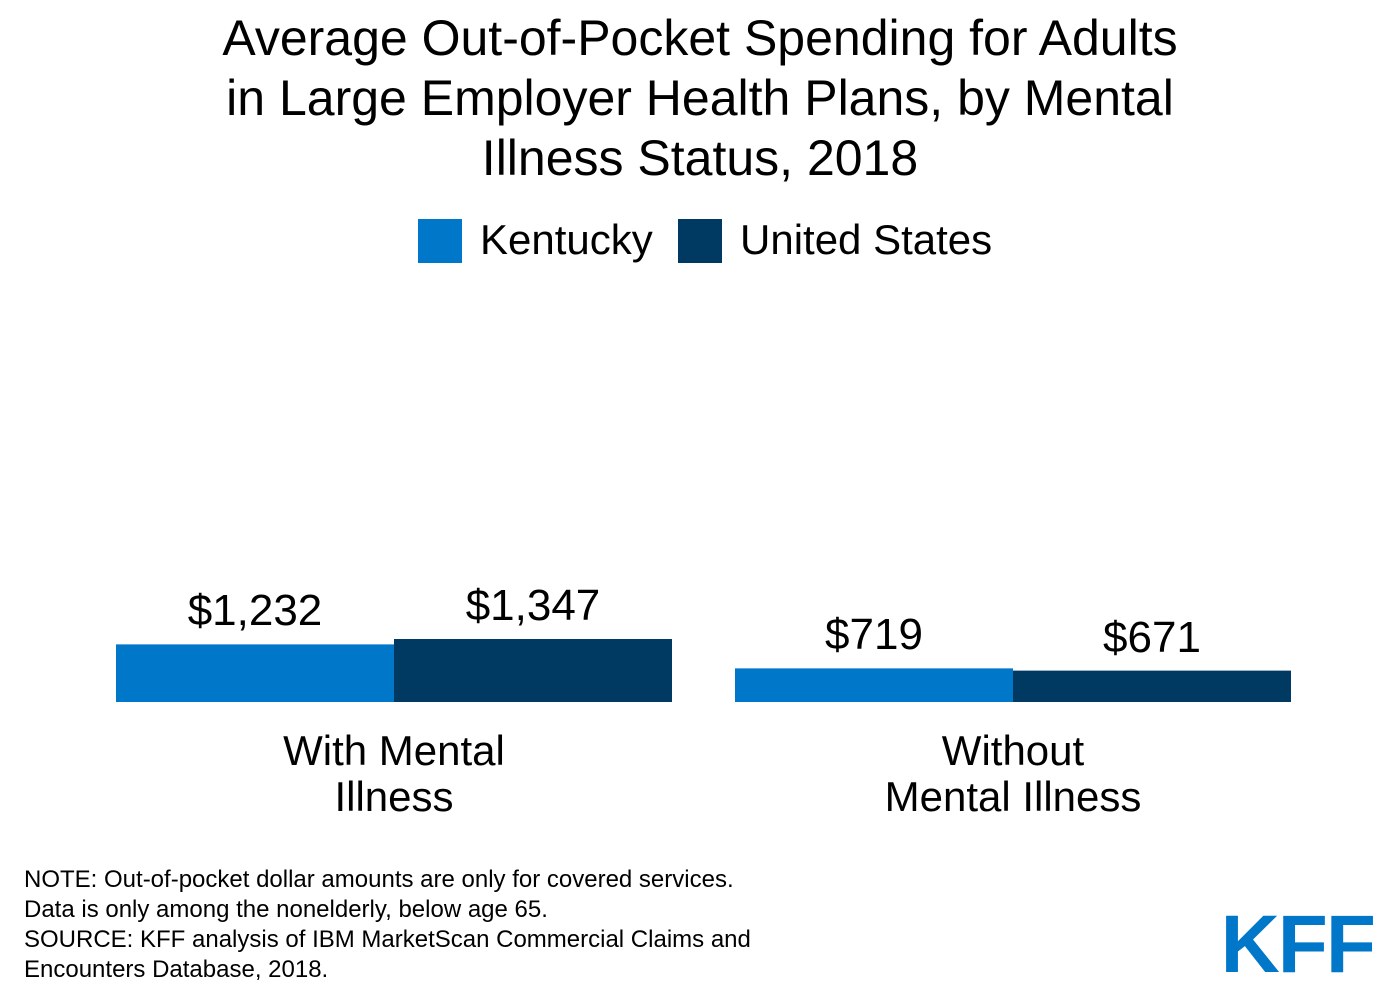 This screenshot has width=1400, height=1000. What do you see at coordinates (874, 635) in the screenshot?
I see `value-label: $719` at bounding box center [874, 635].